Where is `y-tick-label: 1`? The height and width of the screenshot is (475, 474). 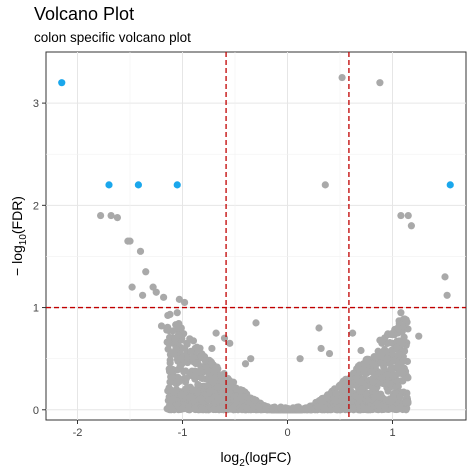 y-tick-label: 1 is located at coordinates (36, 309).